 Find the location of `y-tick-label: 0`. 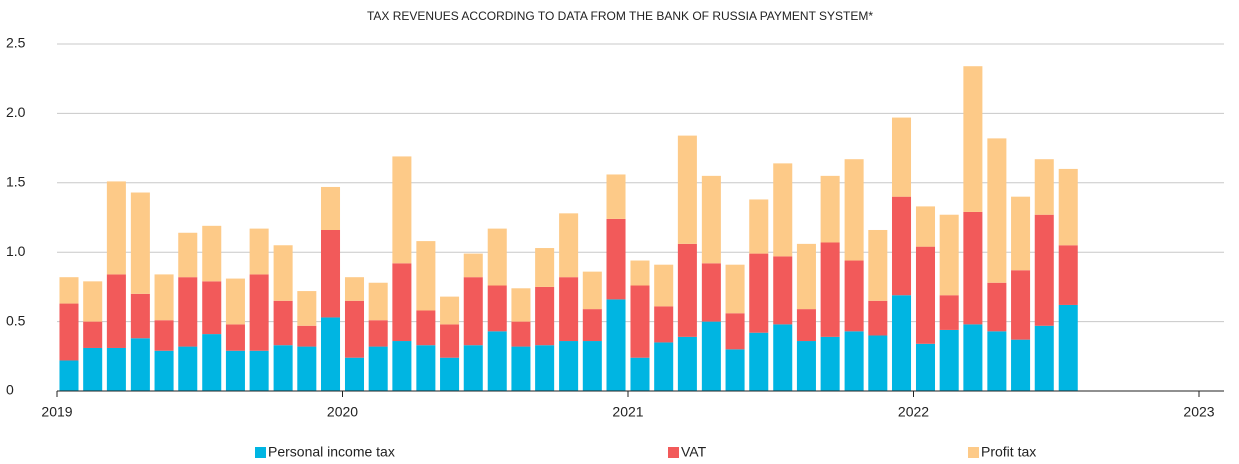

y-tick-label: 0 is located at coordinates (10, 390).